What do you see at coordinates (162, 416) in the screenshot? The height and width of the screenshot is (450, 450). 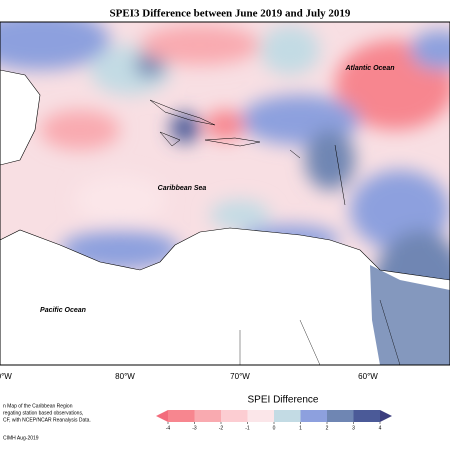 I see `legend-under` at bounding box center [162, 416].